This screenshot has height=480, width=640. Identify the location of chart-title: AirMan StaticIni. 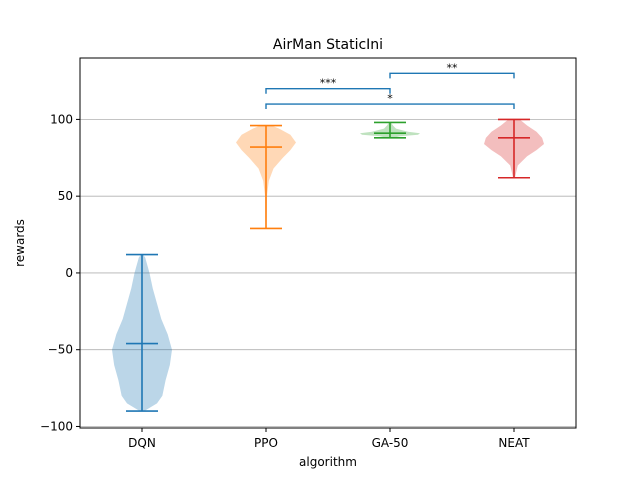
(328, 45).